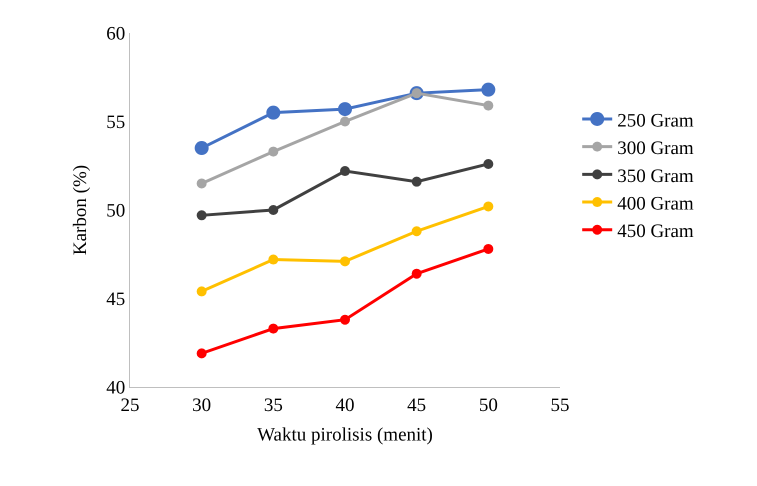 Image resolution: width=757 pixels, height=486 pixels. I want to click on legend-label: 400 Gram, so click(655, 203).